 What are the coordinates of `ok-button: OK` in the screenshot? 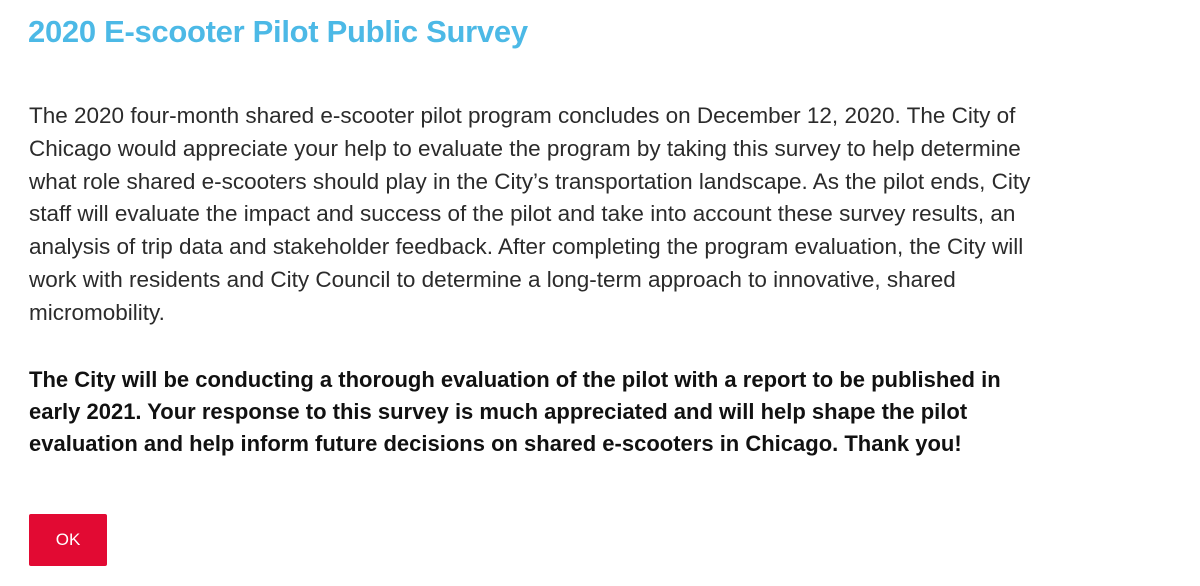 It's located at (68, 540).